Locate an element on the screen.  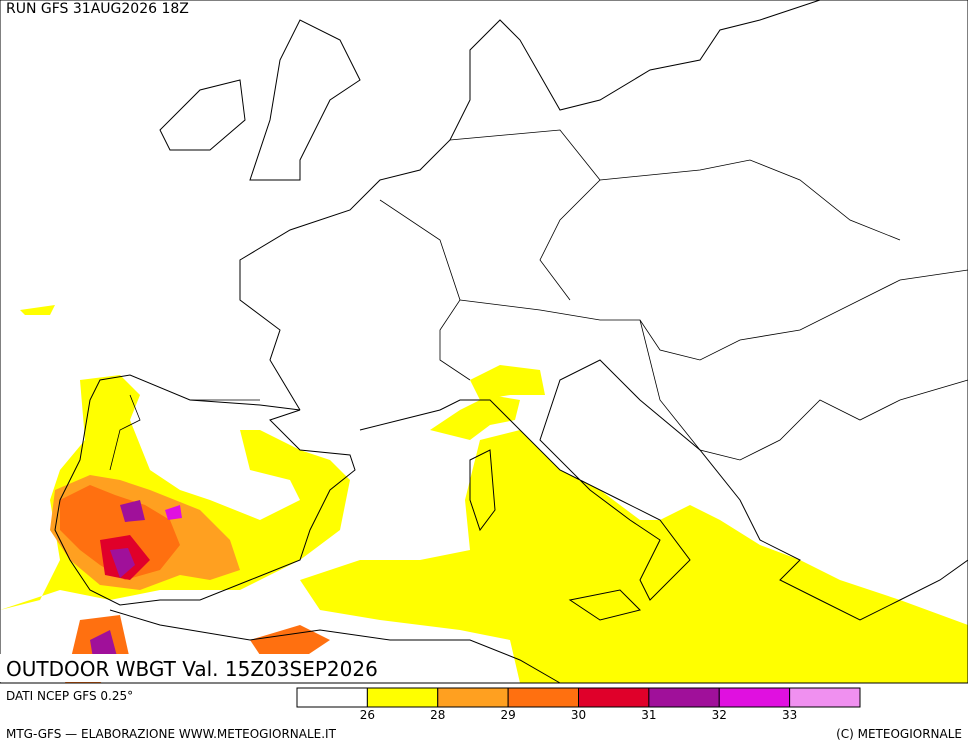
run-label: RUN GFS 31AUG2026 18Z is located at coordinates (97, 9).